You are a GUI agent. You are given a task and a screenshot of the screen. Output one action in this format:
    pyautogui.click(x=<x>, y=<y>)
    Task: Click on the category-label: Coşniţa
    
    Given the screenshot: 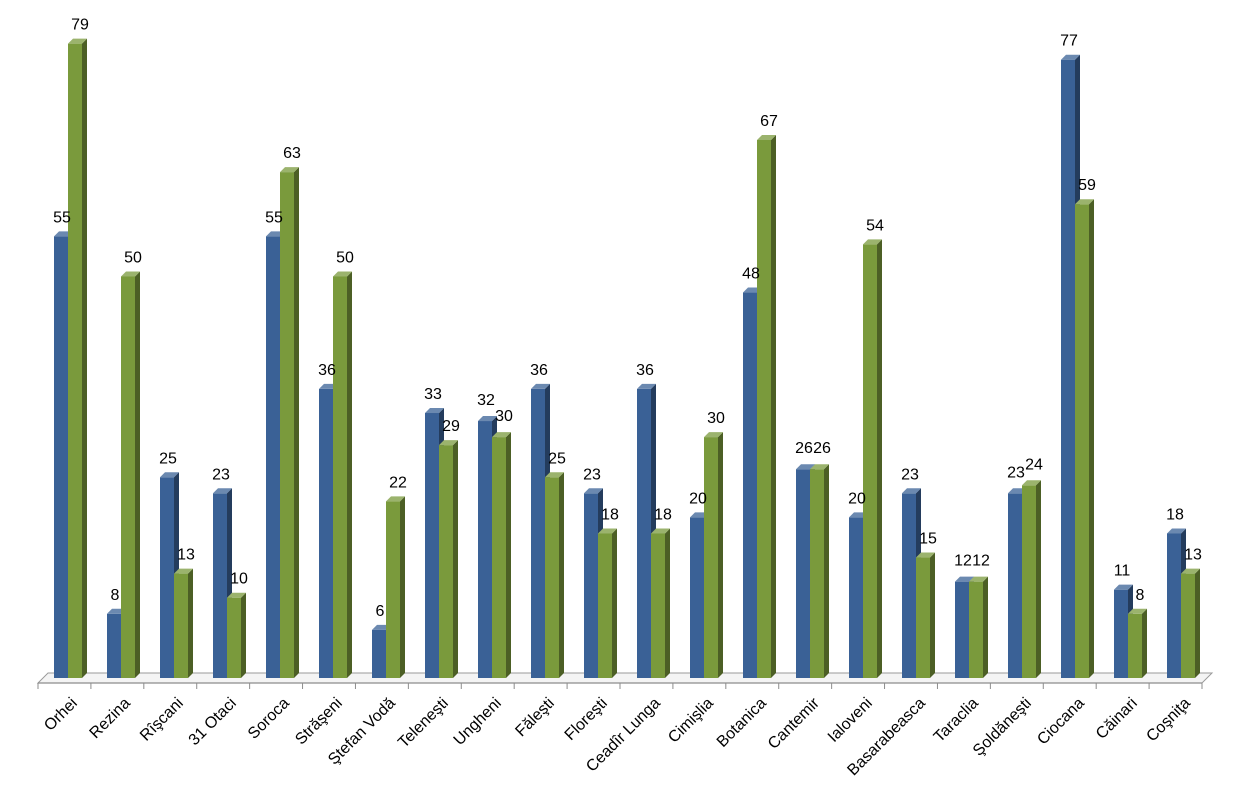 What is the action you would take?
    pyautogui.click(x=1168, y=720)
    